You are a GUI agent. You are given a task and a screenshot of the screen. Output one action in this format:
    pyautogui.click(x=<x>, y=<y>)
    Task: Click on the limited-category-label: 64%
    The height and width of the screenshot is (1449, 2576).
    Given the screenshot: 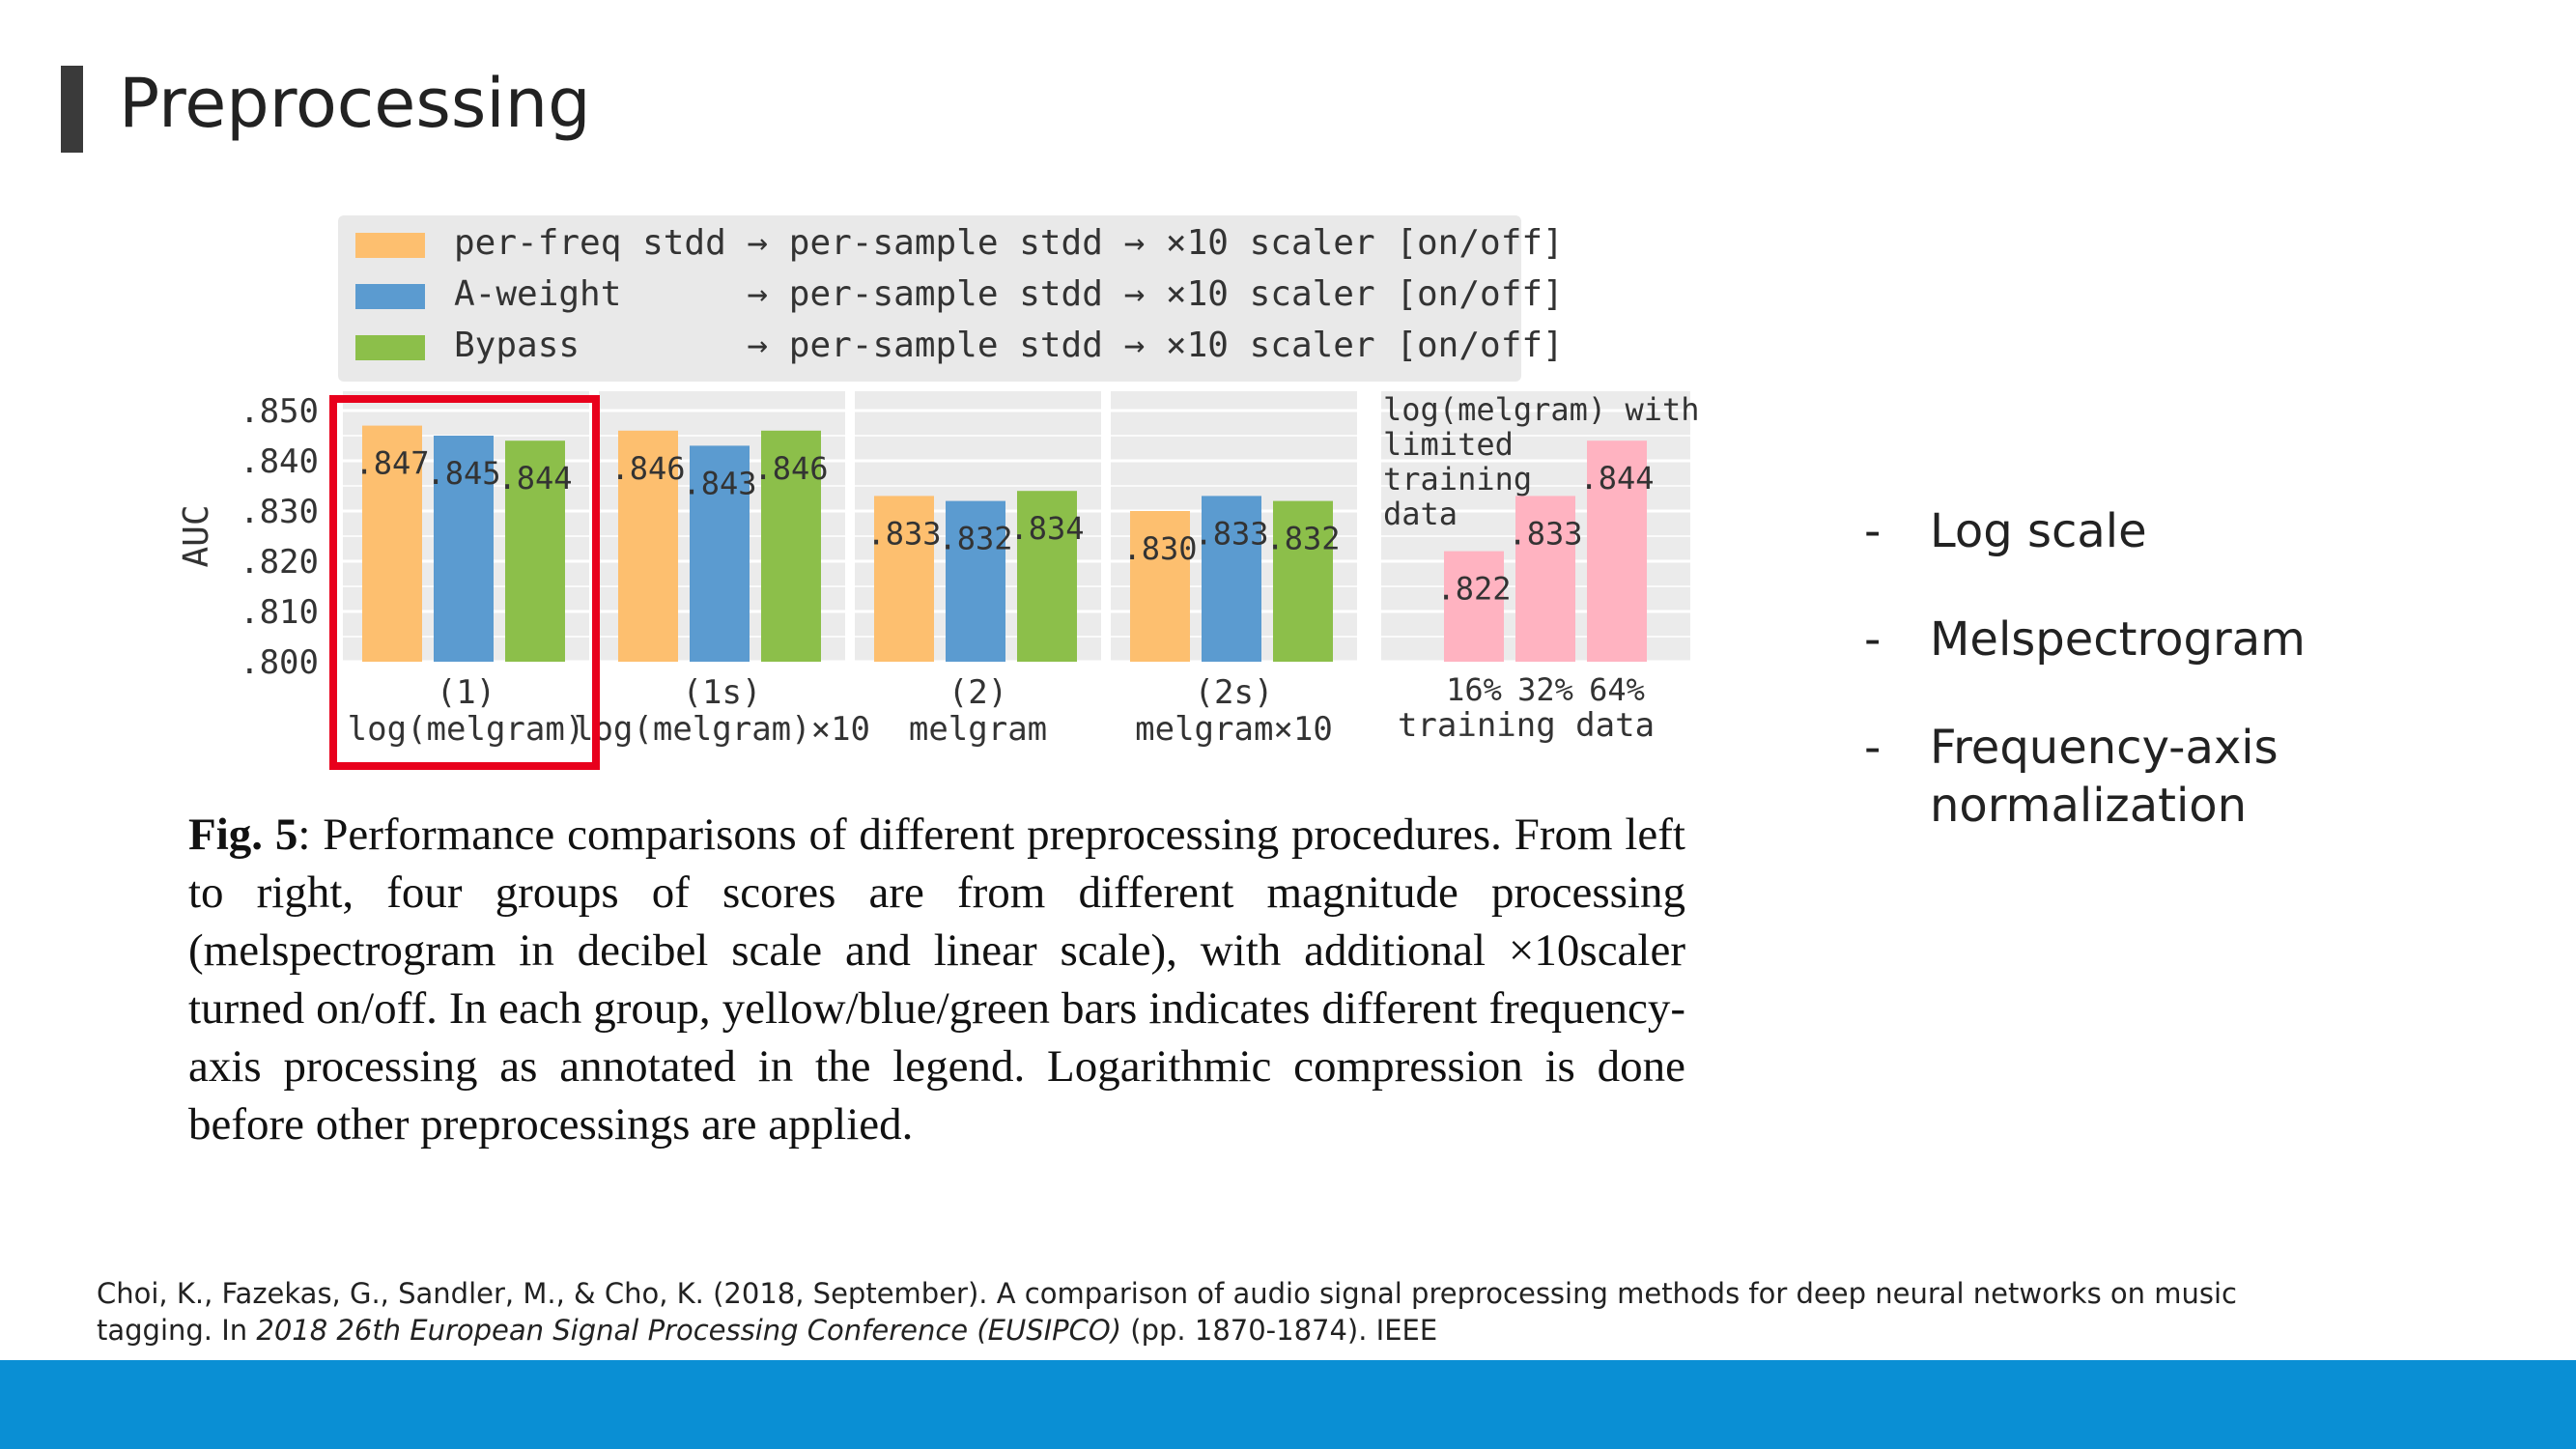 What is the action you would take?
    pyautogui.click(x=1617, y=689)
    